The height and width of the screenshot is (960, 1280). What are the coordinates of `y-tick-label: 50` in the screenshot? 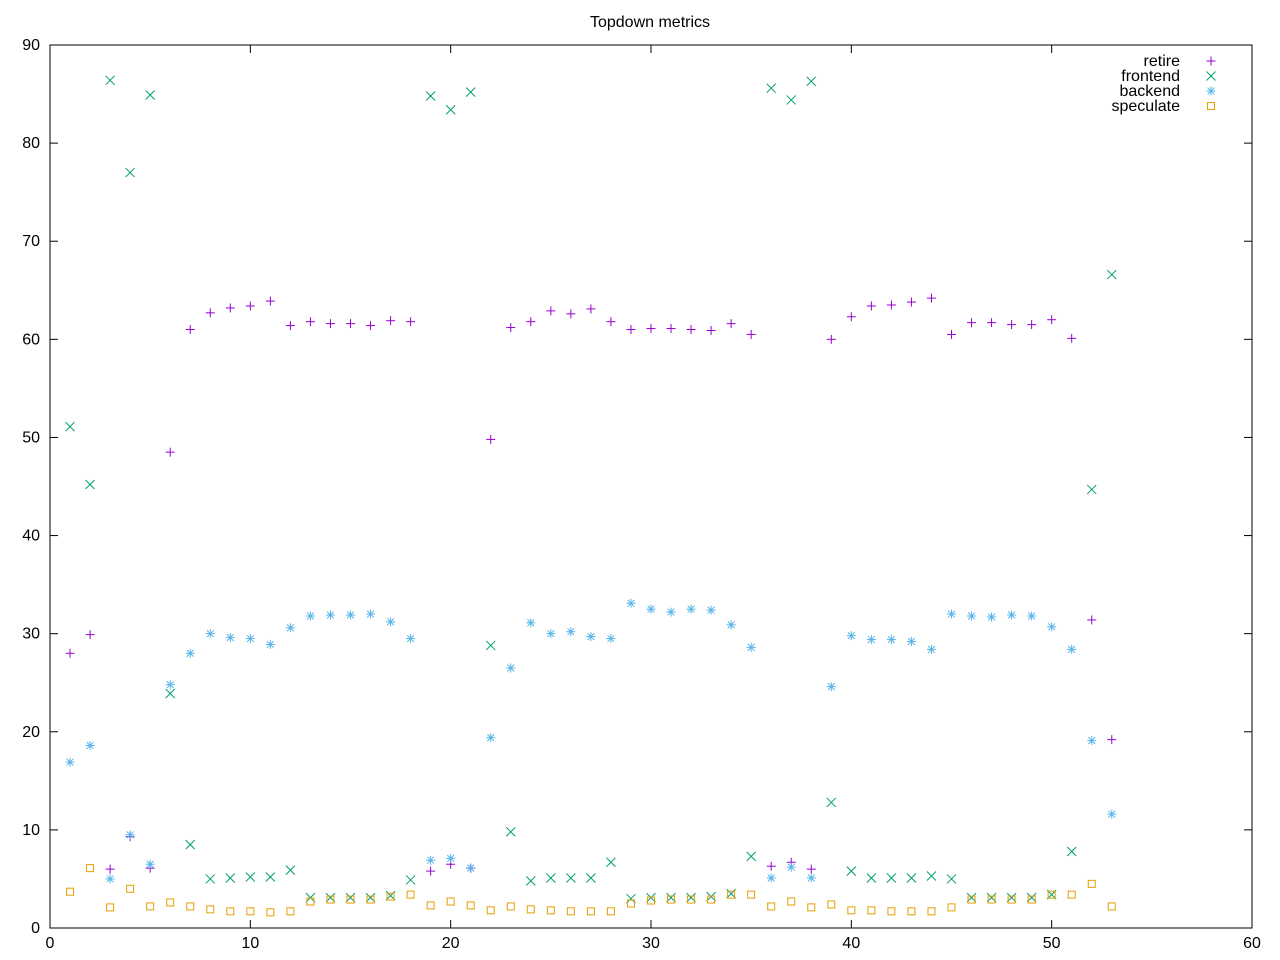 It's located at (31, 437).